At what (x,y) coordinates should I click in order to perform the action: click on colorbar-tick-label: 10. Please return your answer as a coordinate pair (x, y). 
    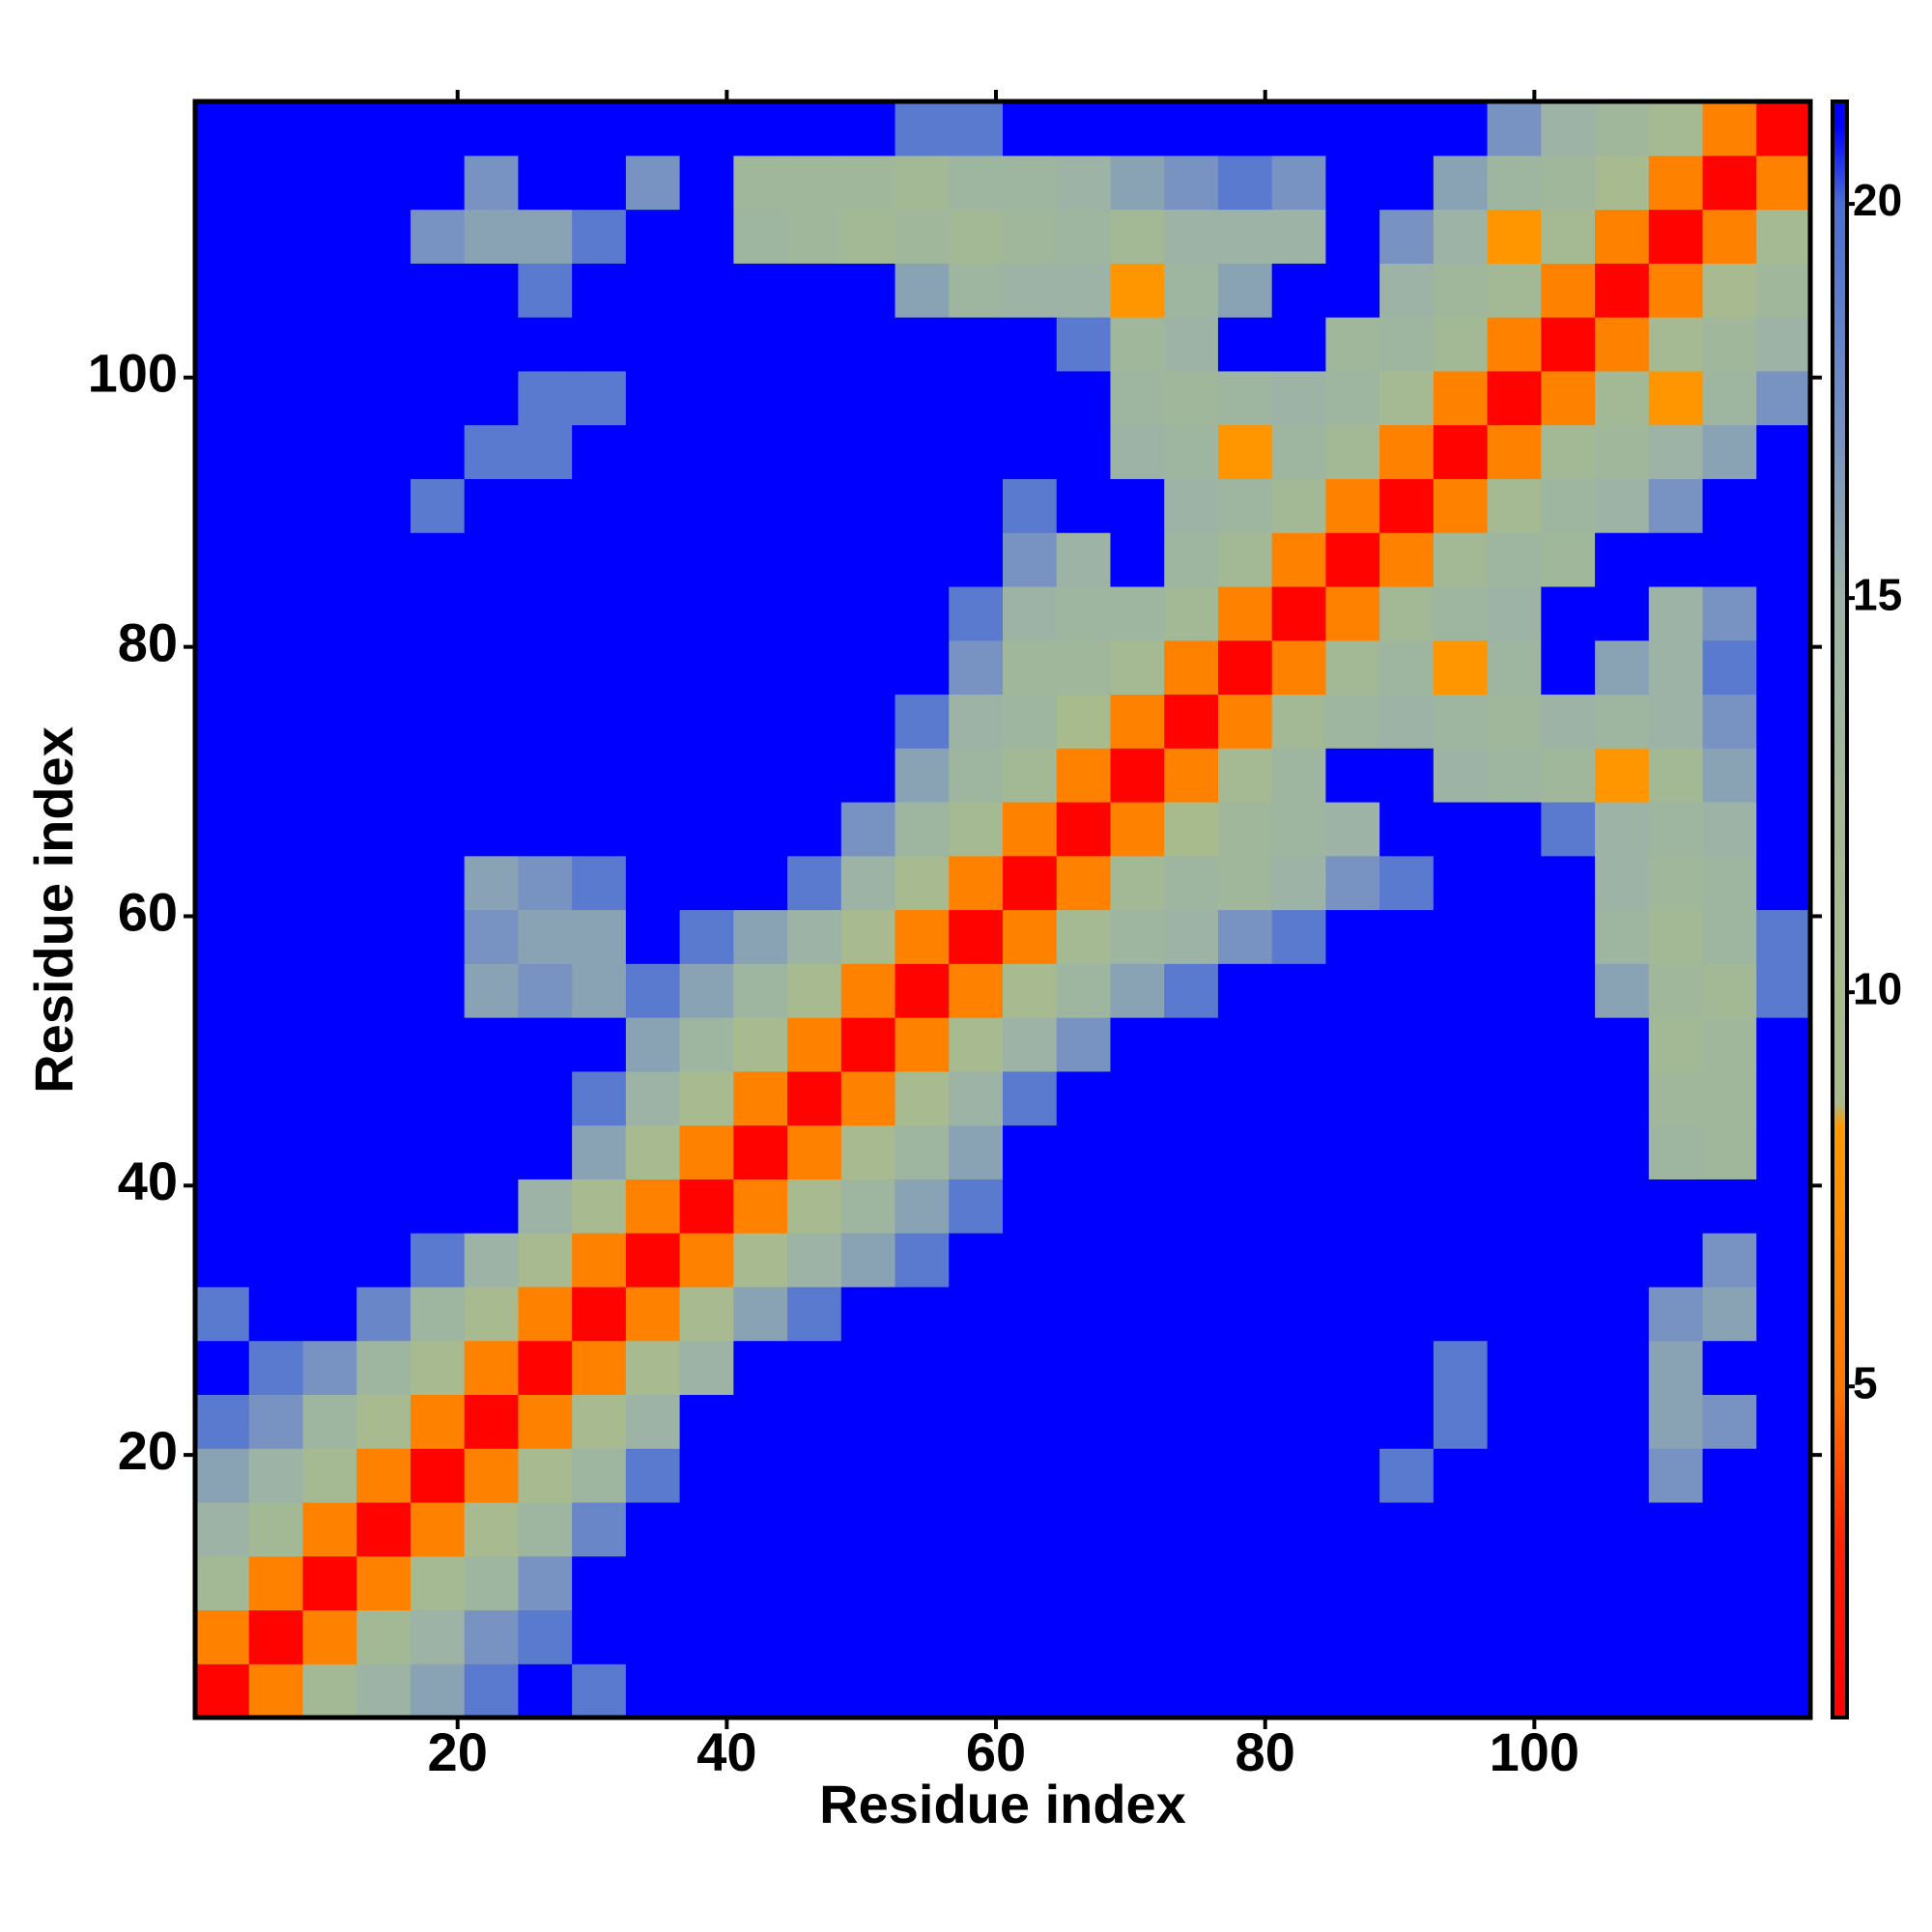
    Looking at the image, I should click on (1877, 988).